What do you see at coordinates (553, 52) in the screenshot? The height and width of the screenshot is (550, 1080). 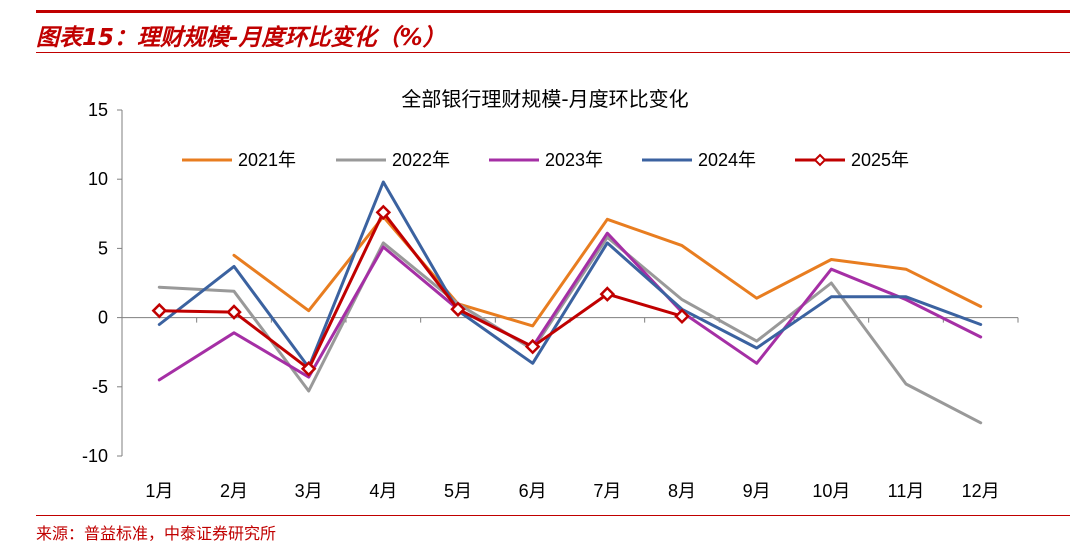 I see `title-rule` at bounding box center [553, 52].